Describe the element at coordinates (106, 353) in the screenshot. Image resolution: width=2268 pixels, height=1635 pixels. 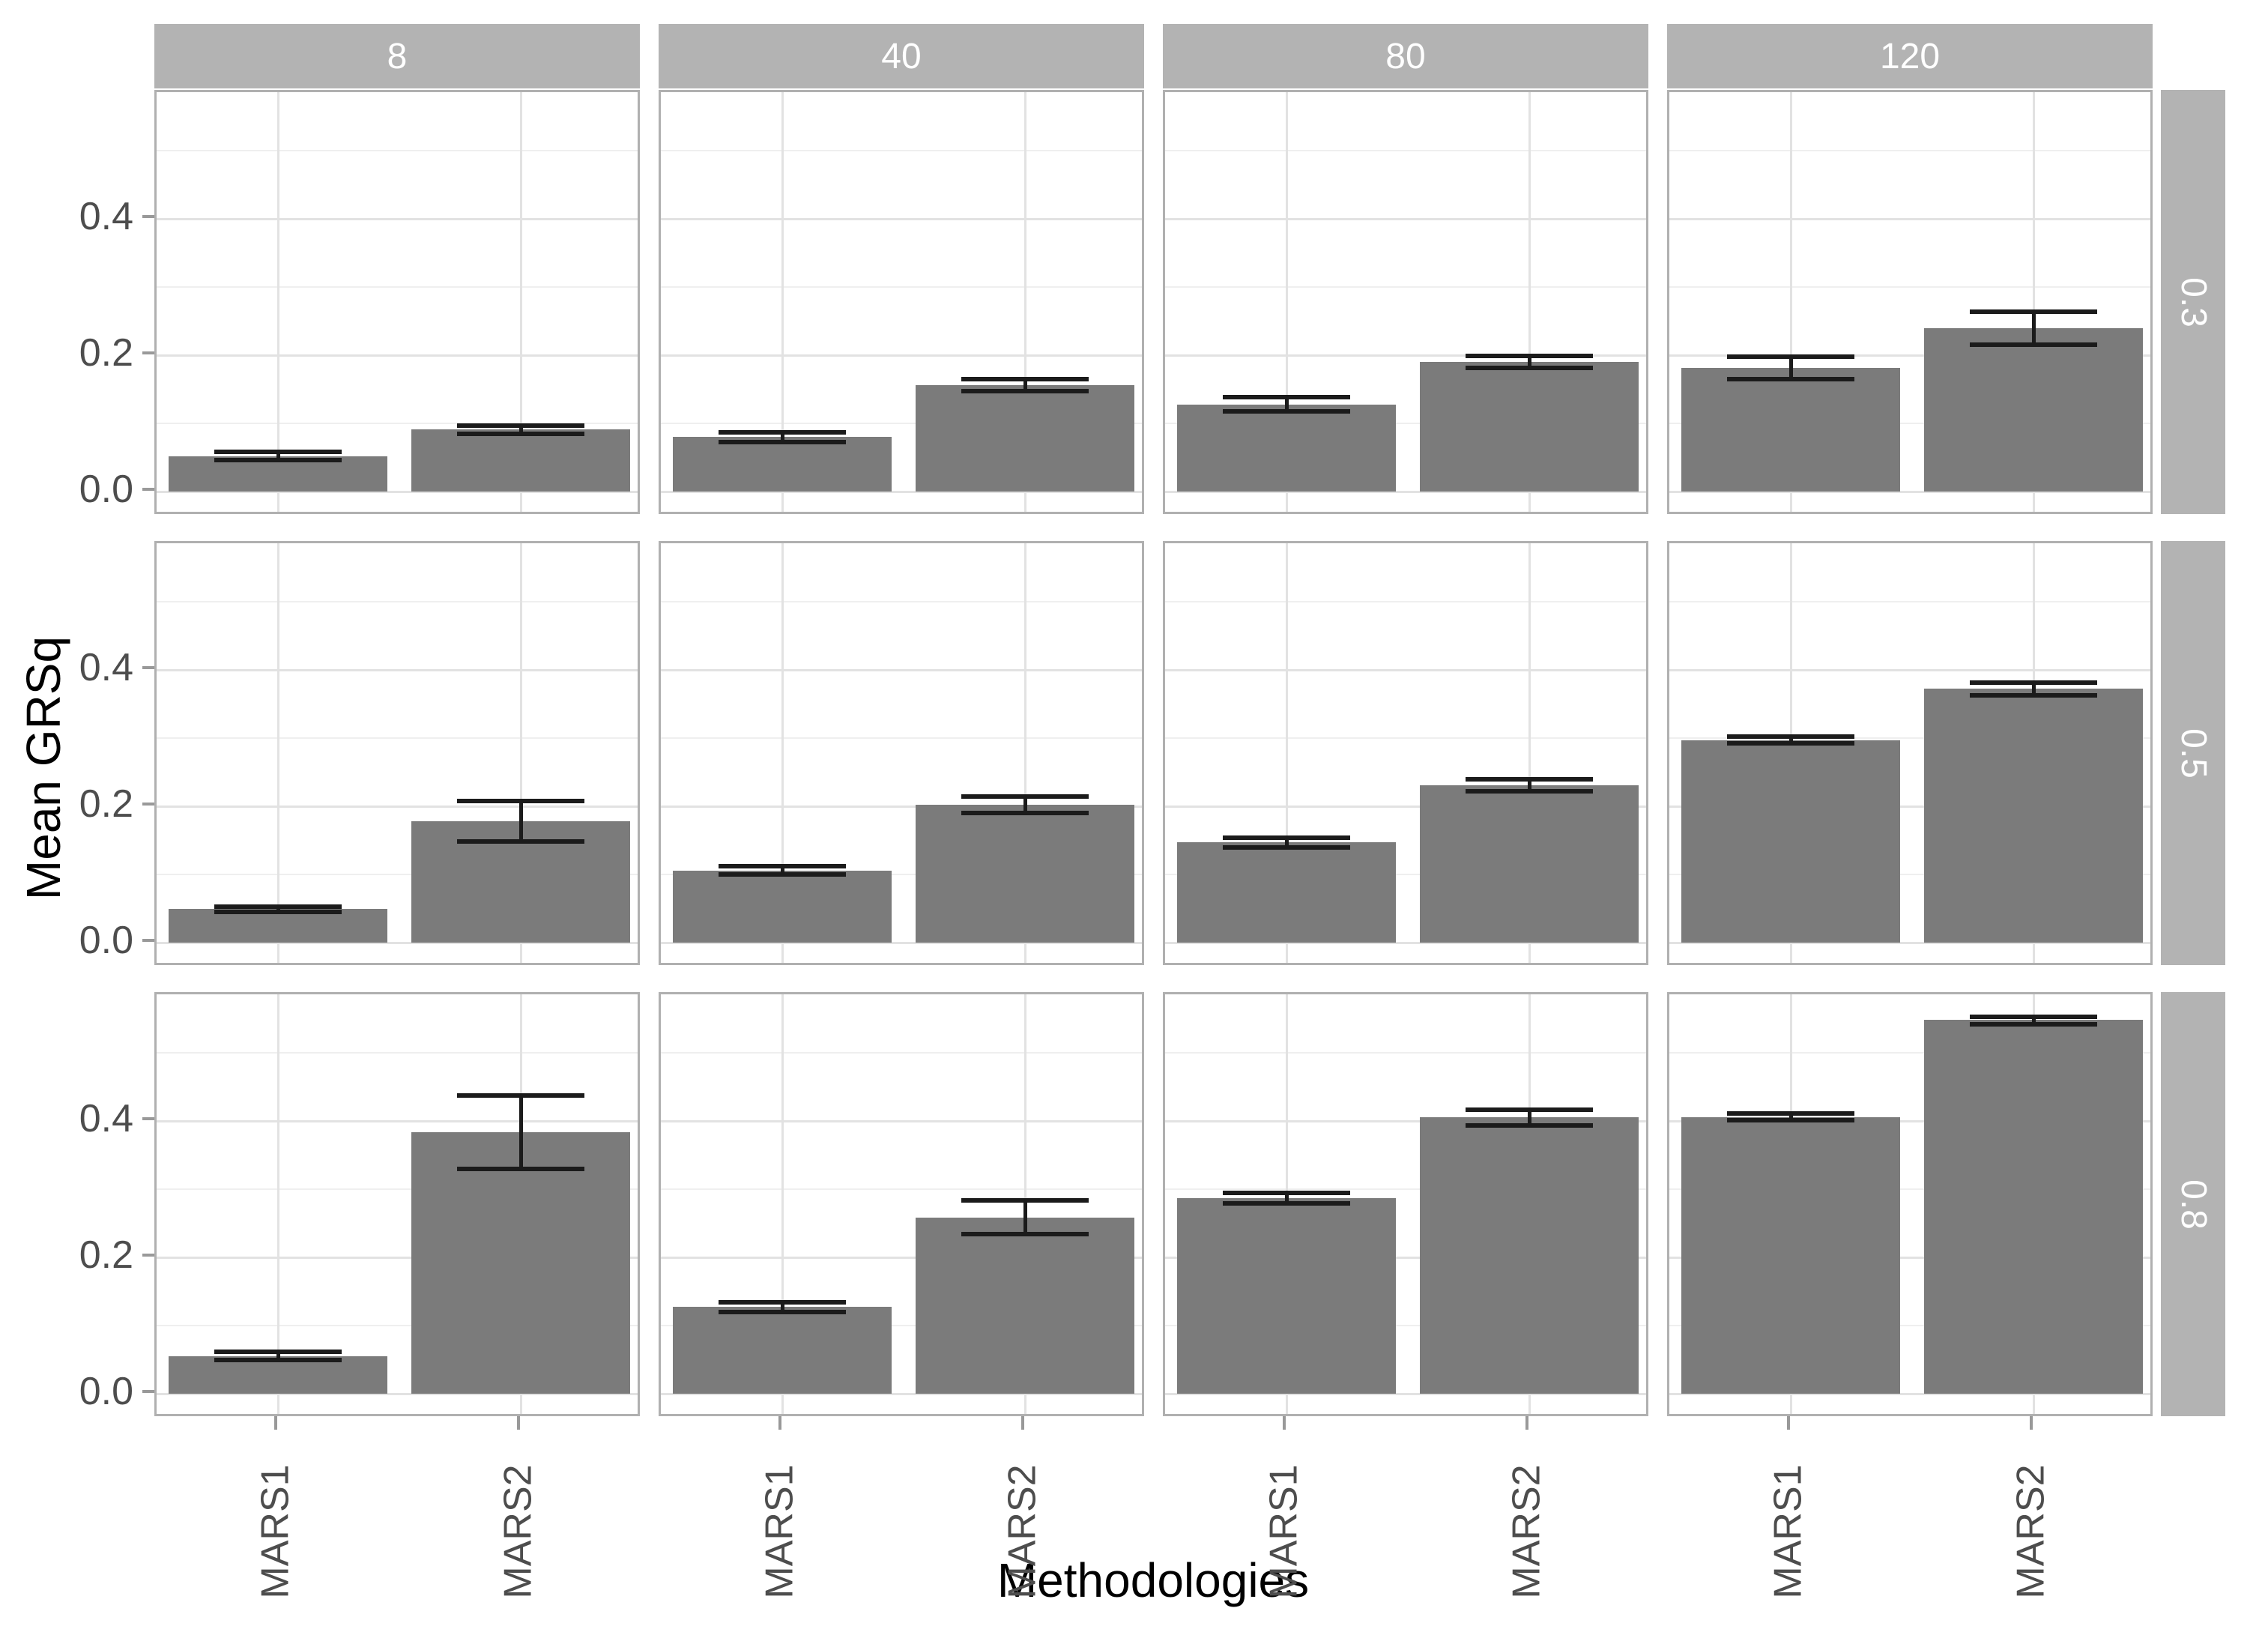
I see `y-tick-label: 0.2` at that location.